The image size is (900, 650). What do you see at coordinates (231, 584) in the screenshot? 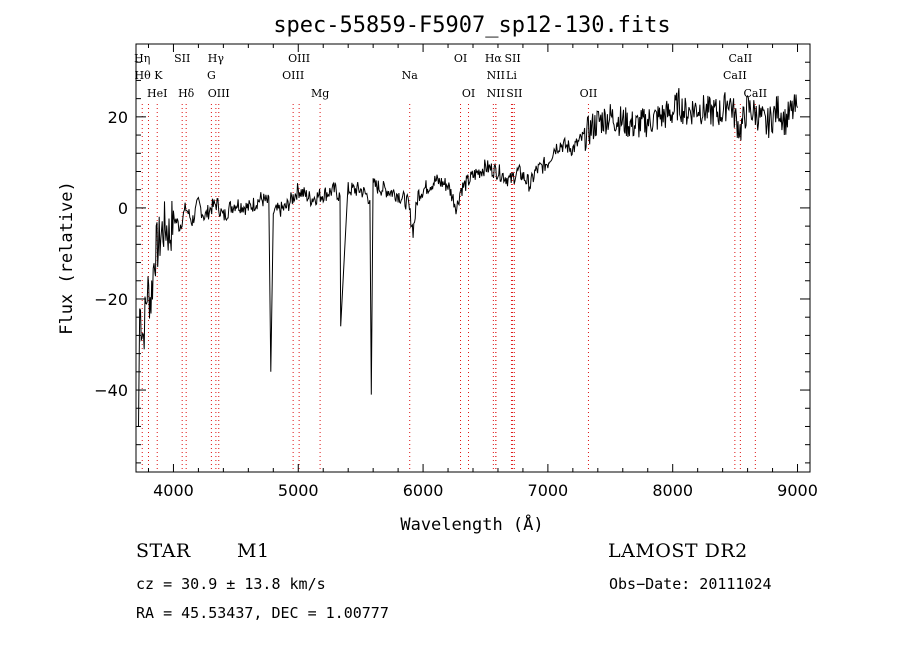
I see `redshift-text: cz = 30.9 ± 13.8 km/s` at bounding box center [231, 584].